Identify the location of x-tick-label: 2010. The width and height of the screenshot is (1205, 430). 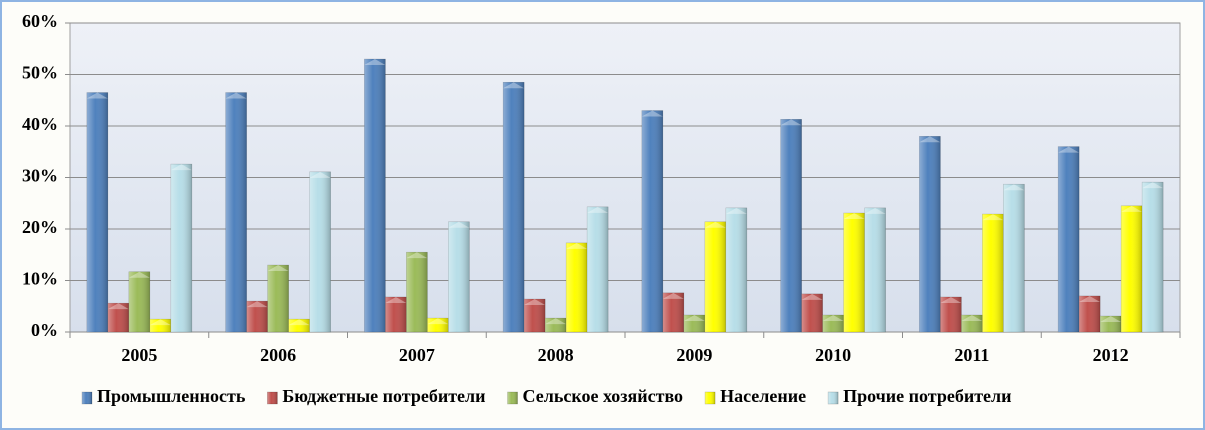
(833, 355).